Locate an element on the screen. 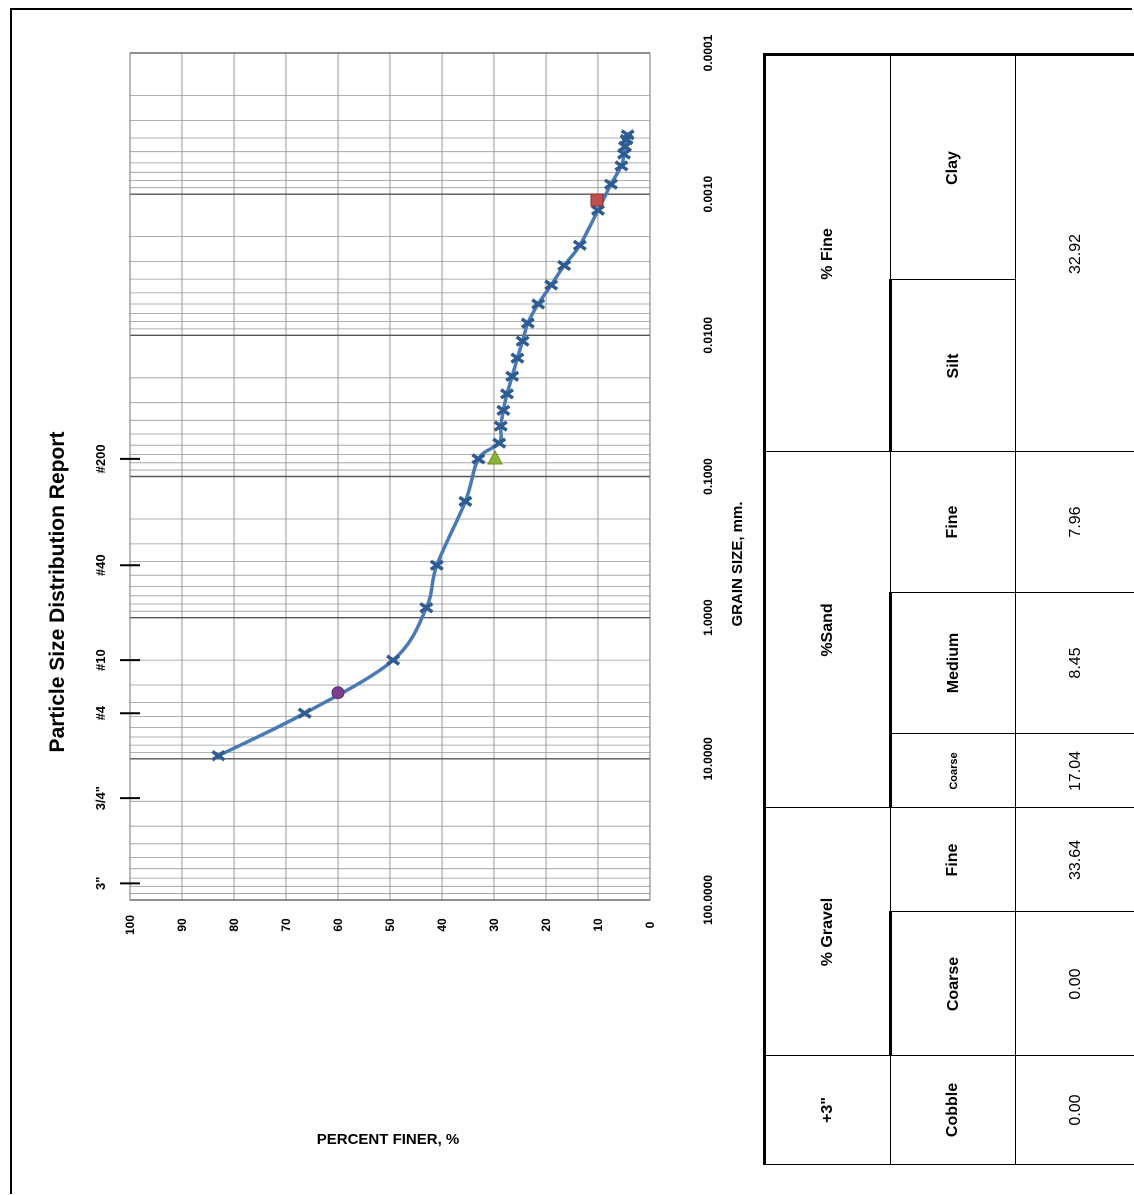 This screenshot has width=1134, height=1195. value-fines: 32.92 is located at coordinates (1075, 253).